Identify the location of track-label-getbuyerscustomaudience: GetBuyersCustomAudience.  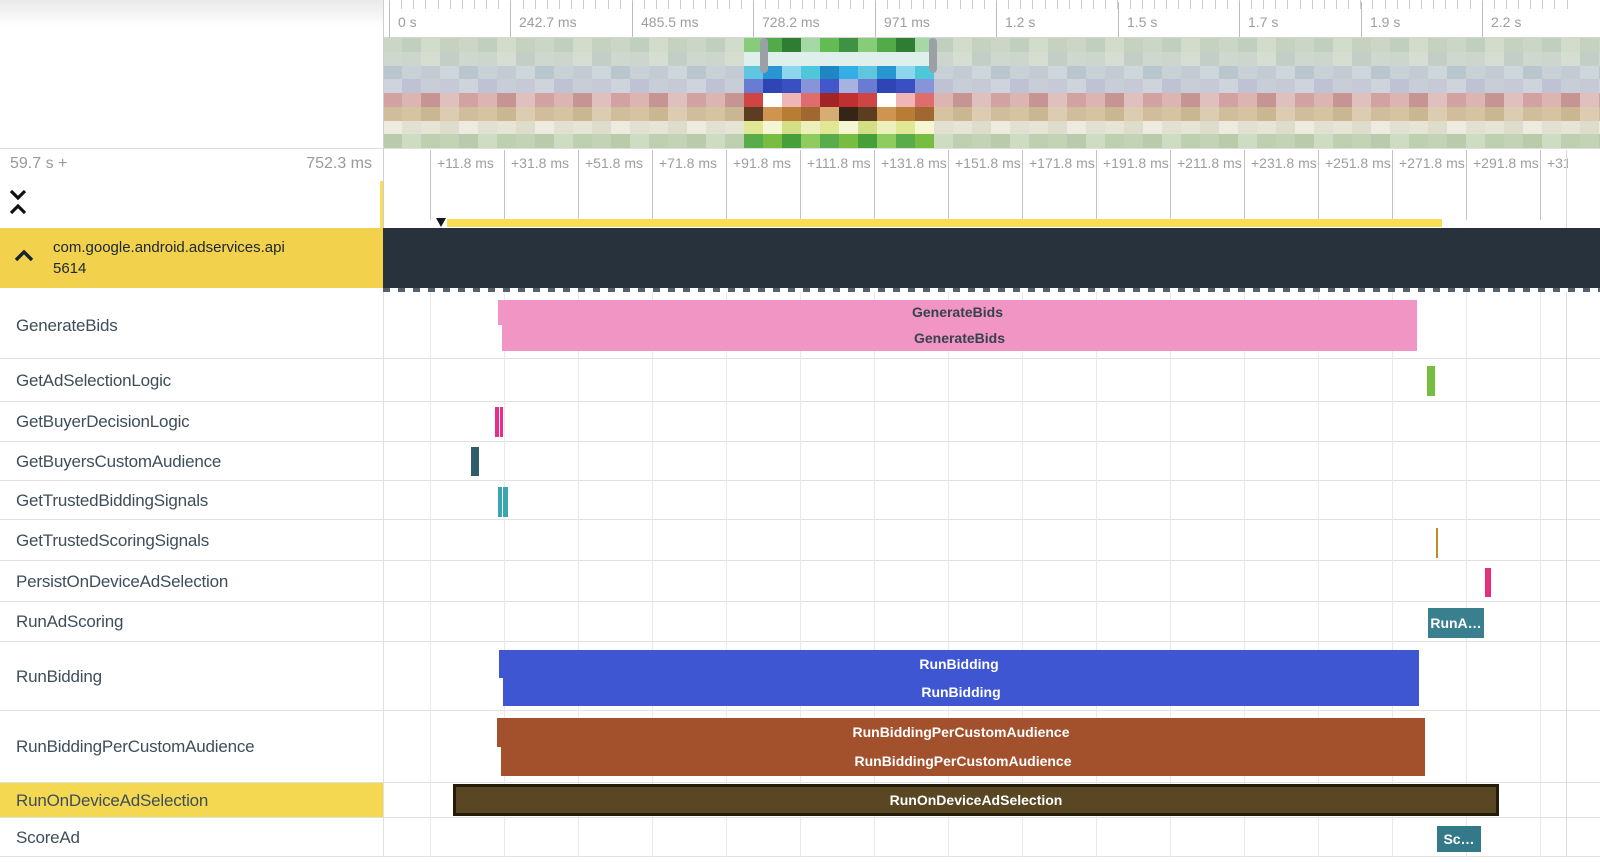
(119, 461).